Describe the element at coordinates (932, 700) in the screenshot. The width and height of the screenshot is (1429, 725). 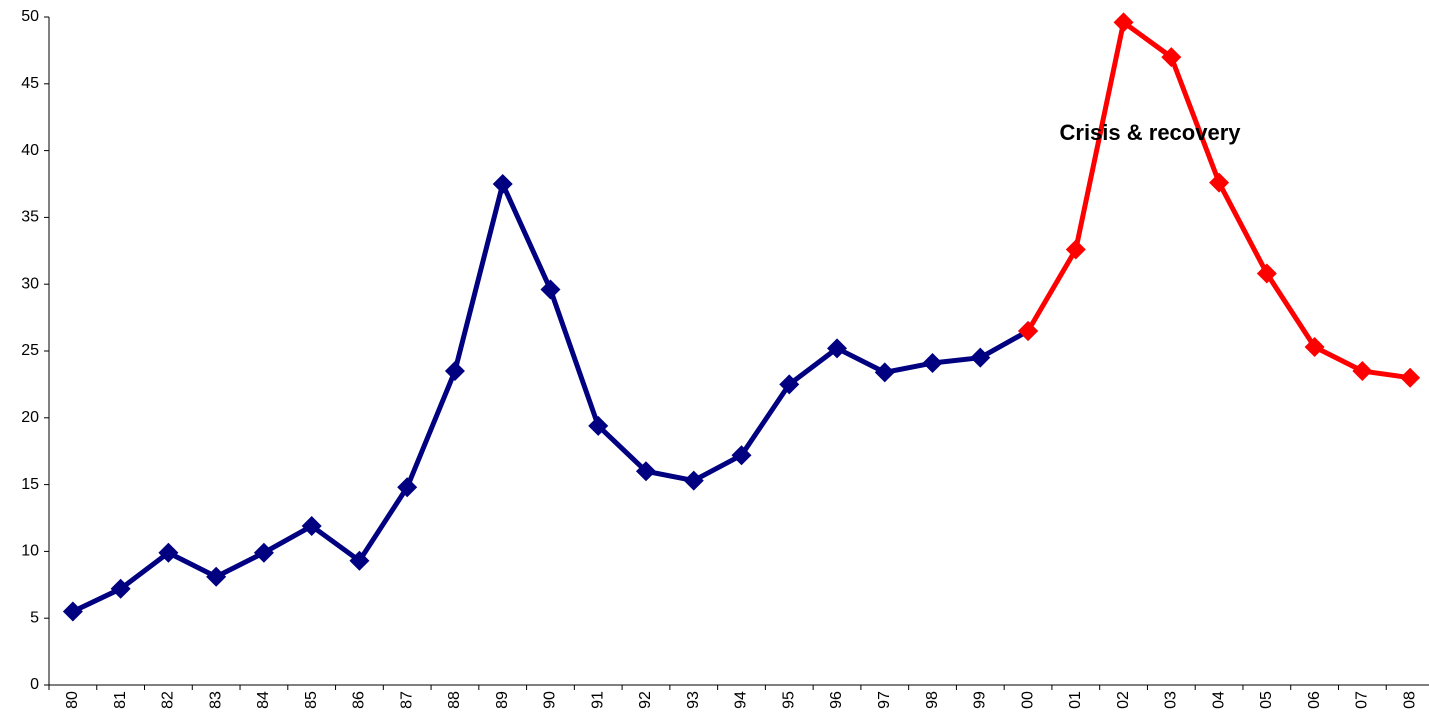
I see `x-tick-label: 98` at that location.